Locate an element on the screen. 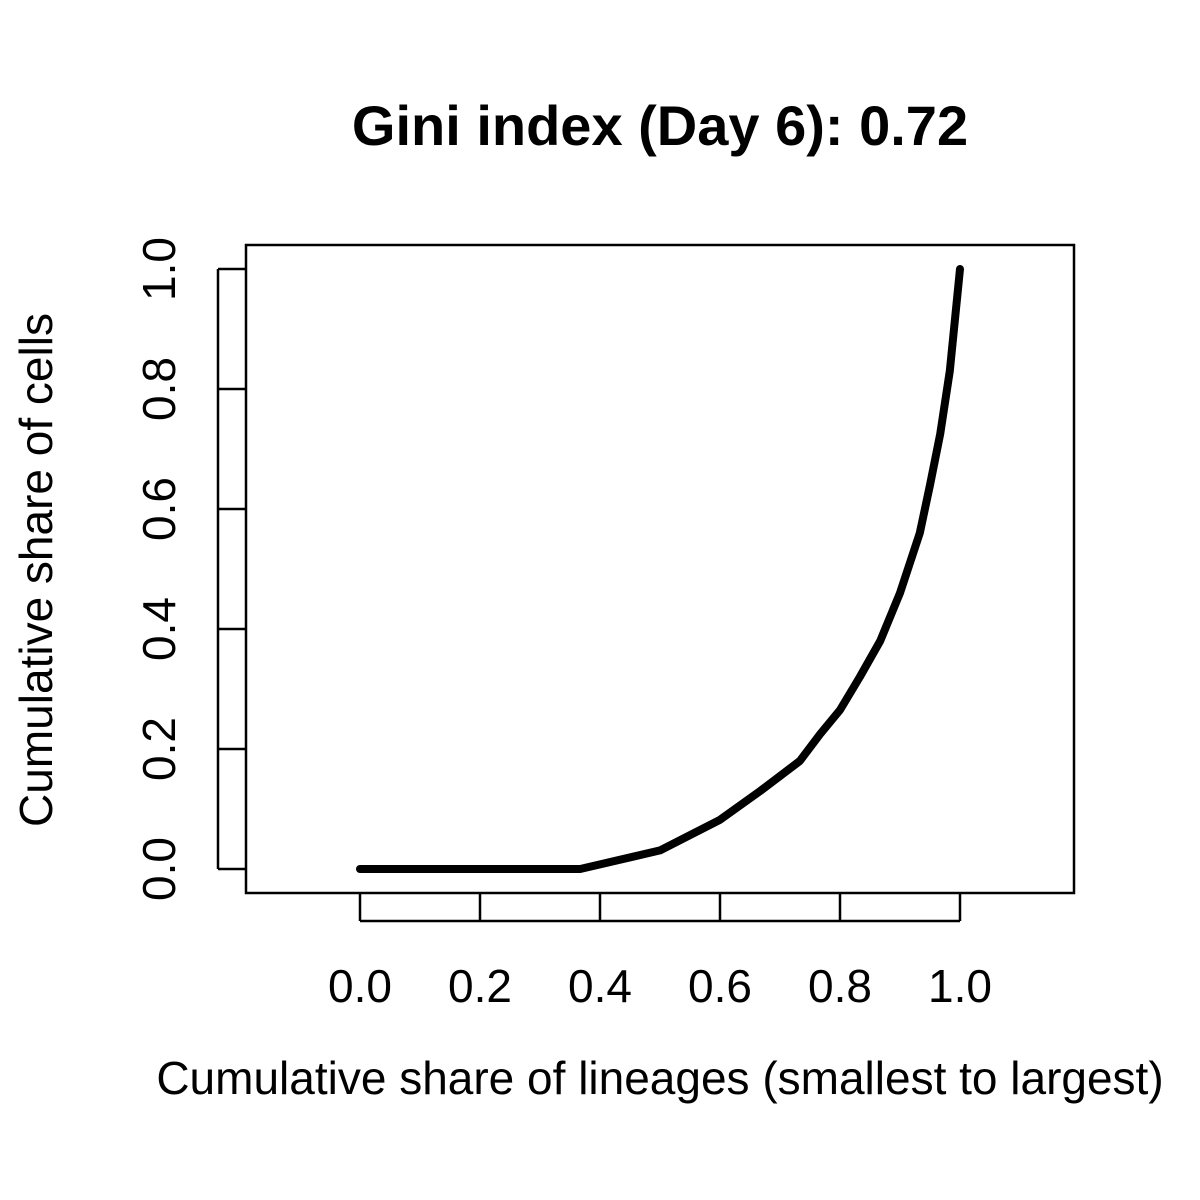 Image resolution: width=1200 pixels, height=1200 pixels. y-tick-label: 0.4 is located at coordinates (159, 629).